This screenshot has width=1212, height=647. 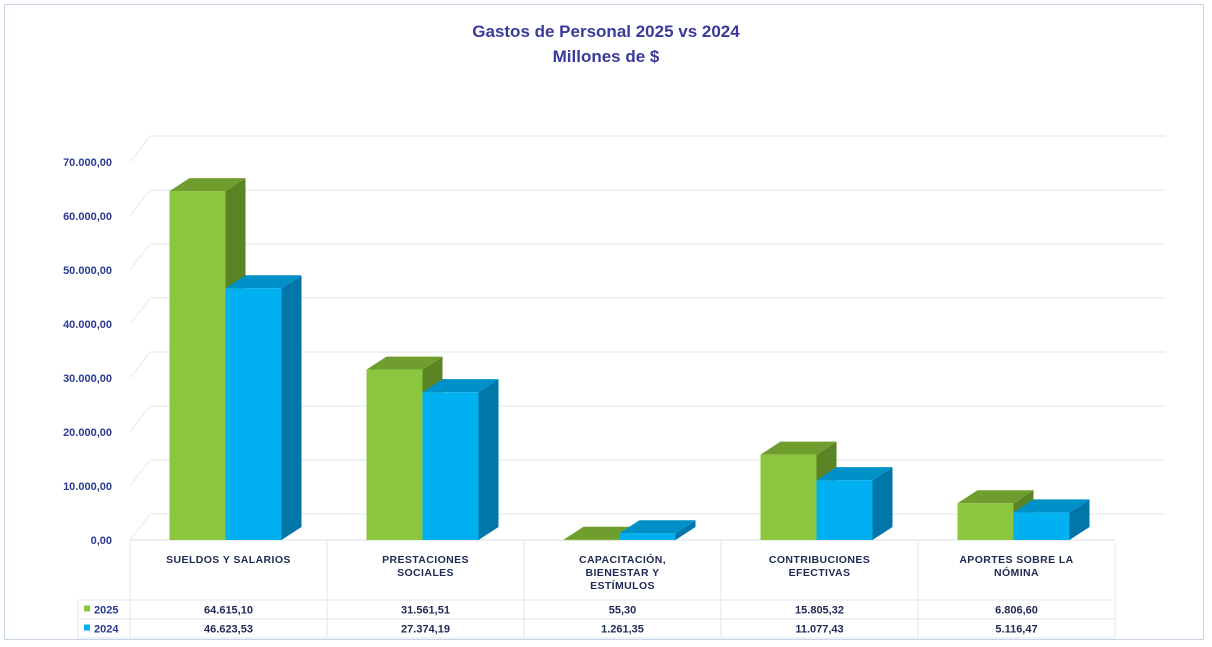 I want to click on data-label: 11.077,43, so click(x=819, y=630).